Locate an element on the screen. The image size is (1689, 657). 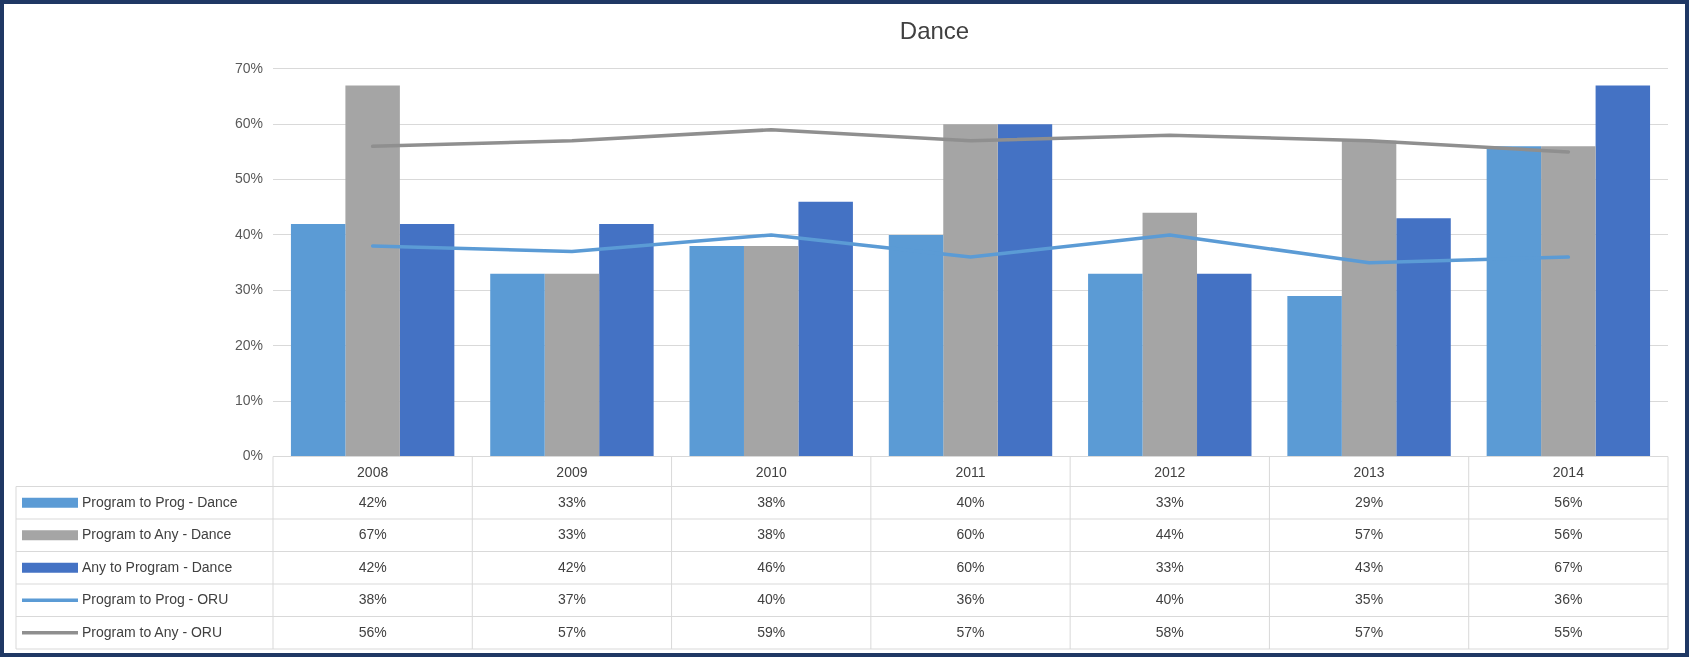
data-label: 58% is located at coordinates (1169, 631).